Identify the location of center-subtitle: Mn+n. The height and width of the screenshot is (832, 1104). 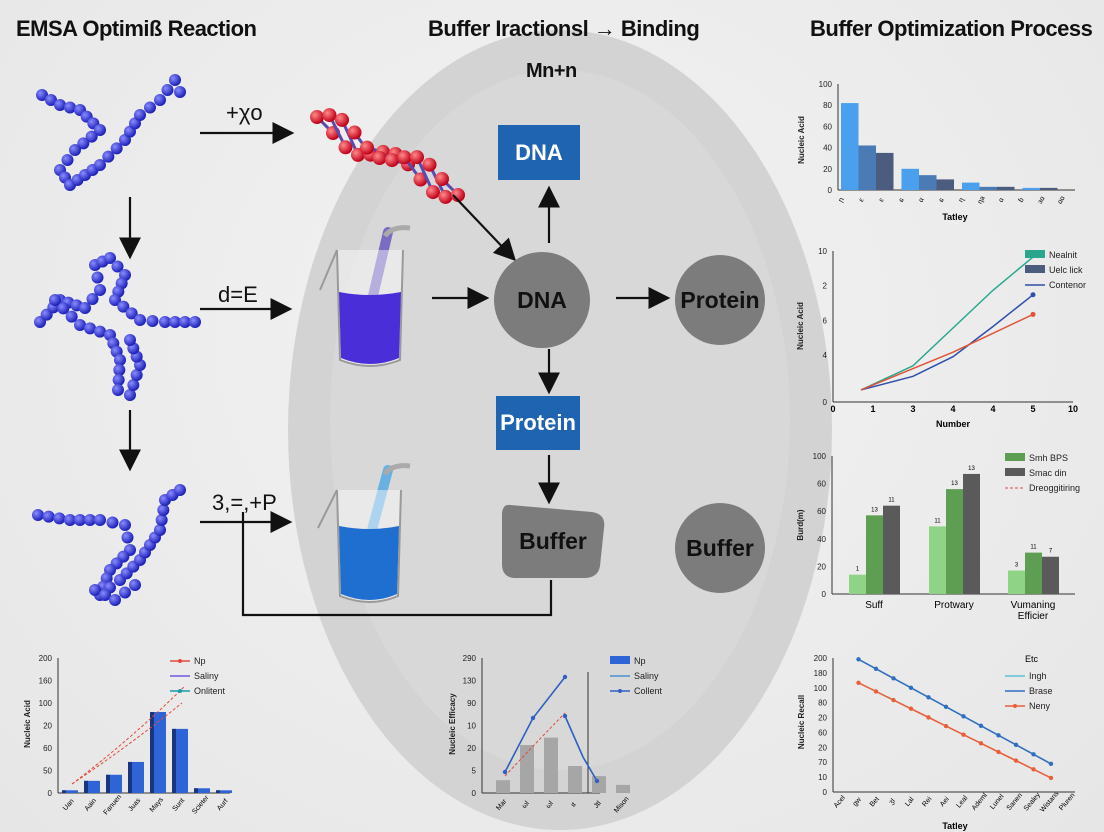
(551, 71).